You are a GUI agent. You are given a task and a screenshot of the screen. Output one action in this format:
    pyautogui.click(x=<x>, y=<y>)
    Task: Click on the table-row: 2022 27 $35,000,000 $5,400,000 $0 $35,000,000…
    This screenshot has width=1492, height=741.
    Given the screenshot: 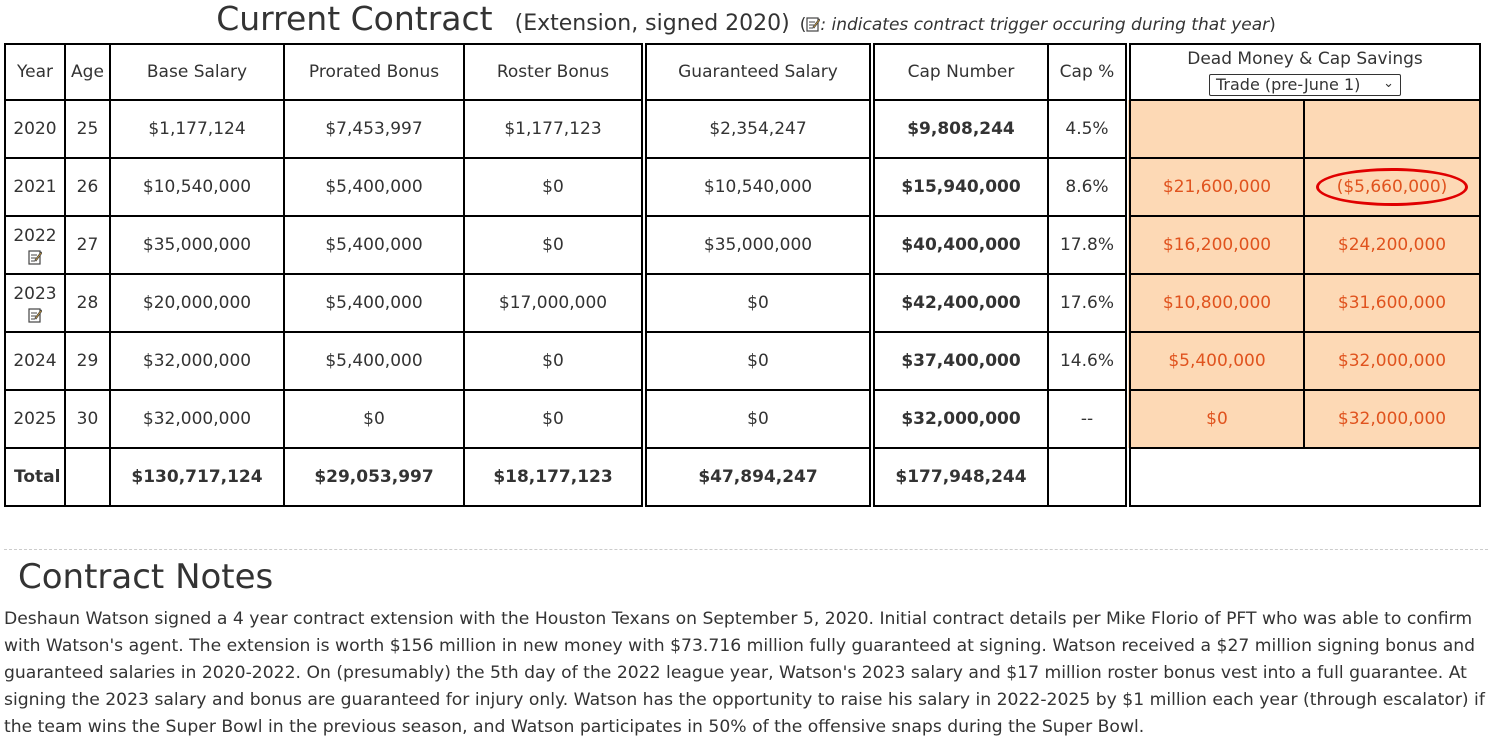 What is the action you would take?
    pyautogui.click(x=742, y=245)
    